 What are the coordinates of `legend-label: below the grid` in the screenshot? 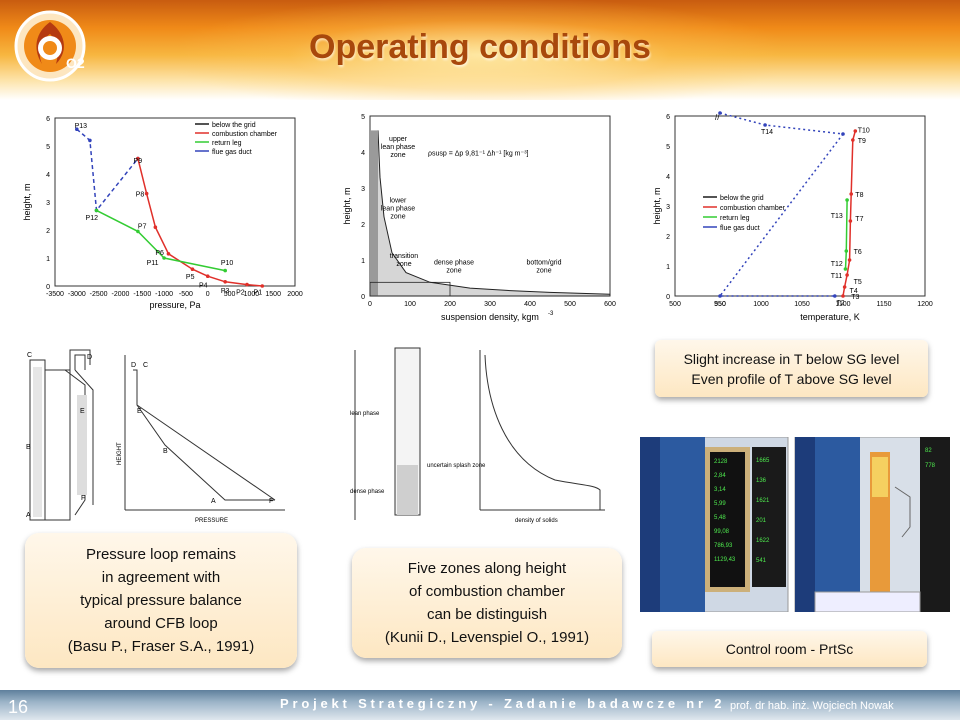 It's located at (742, 198).